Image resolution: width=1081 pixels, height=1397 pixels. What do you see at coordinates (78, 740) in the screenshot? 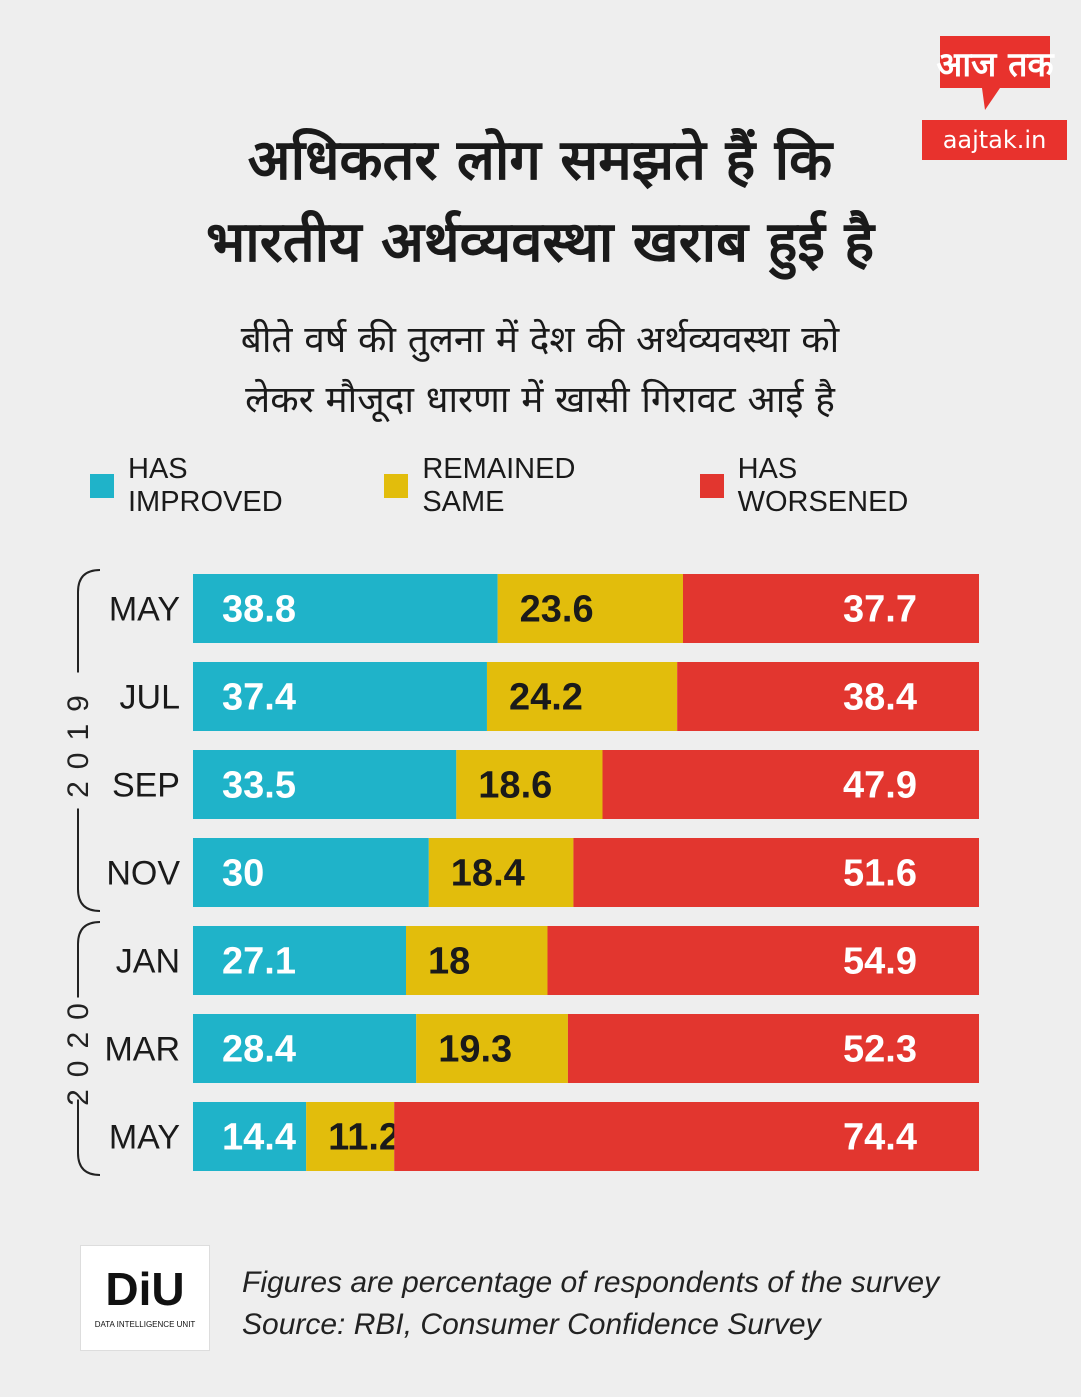
I see `year-group-label: 2019` at bounding box center [78, 740].